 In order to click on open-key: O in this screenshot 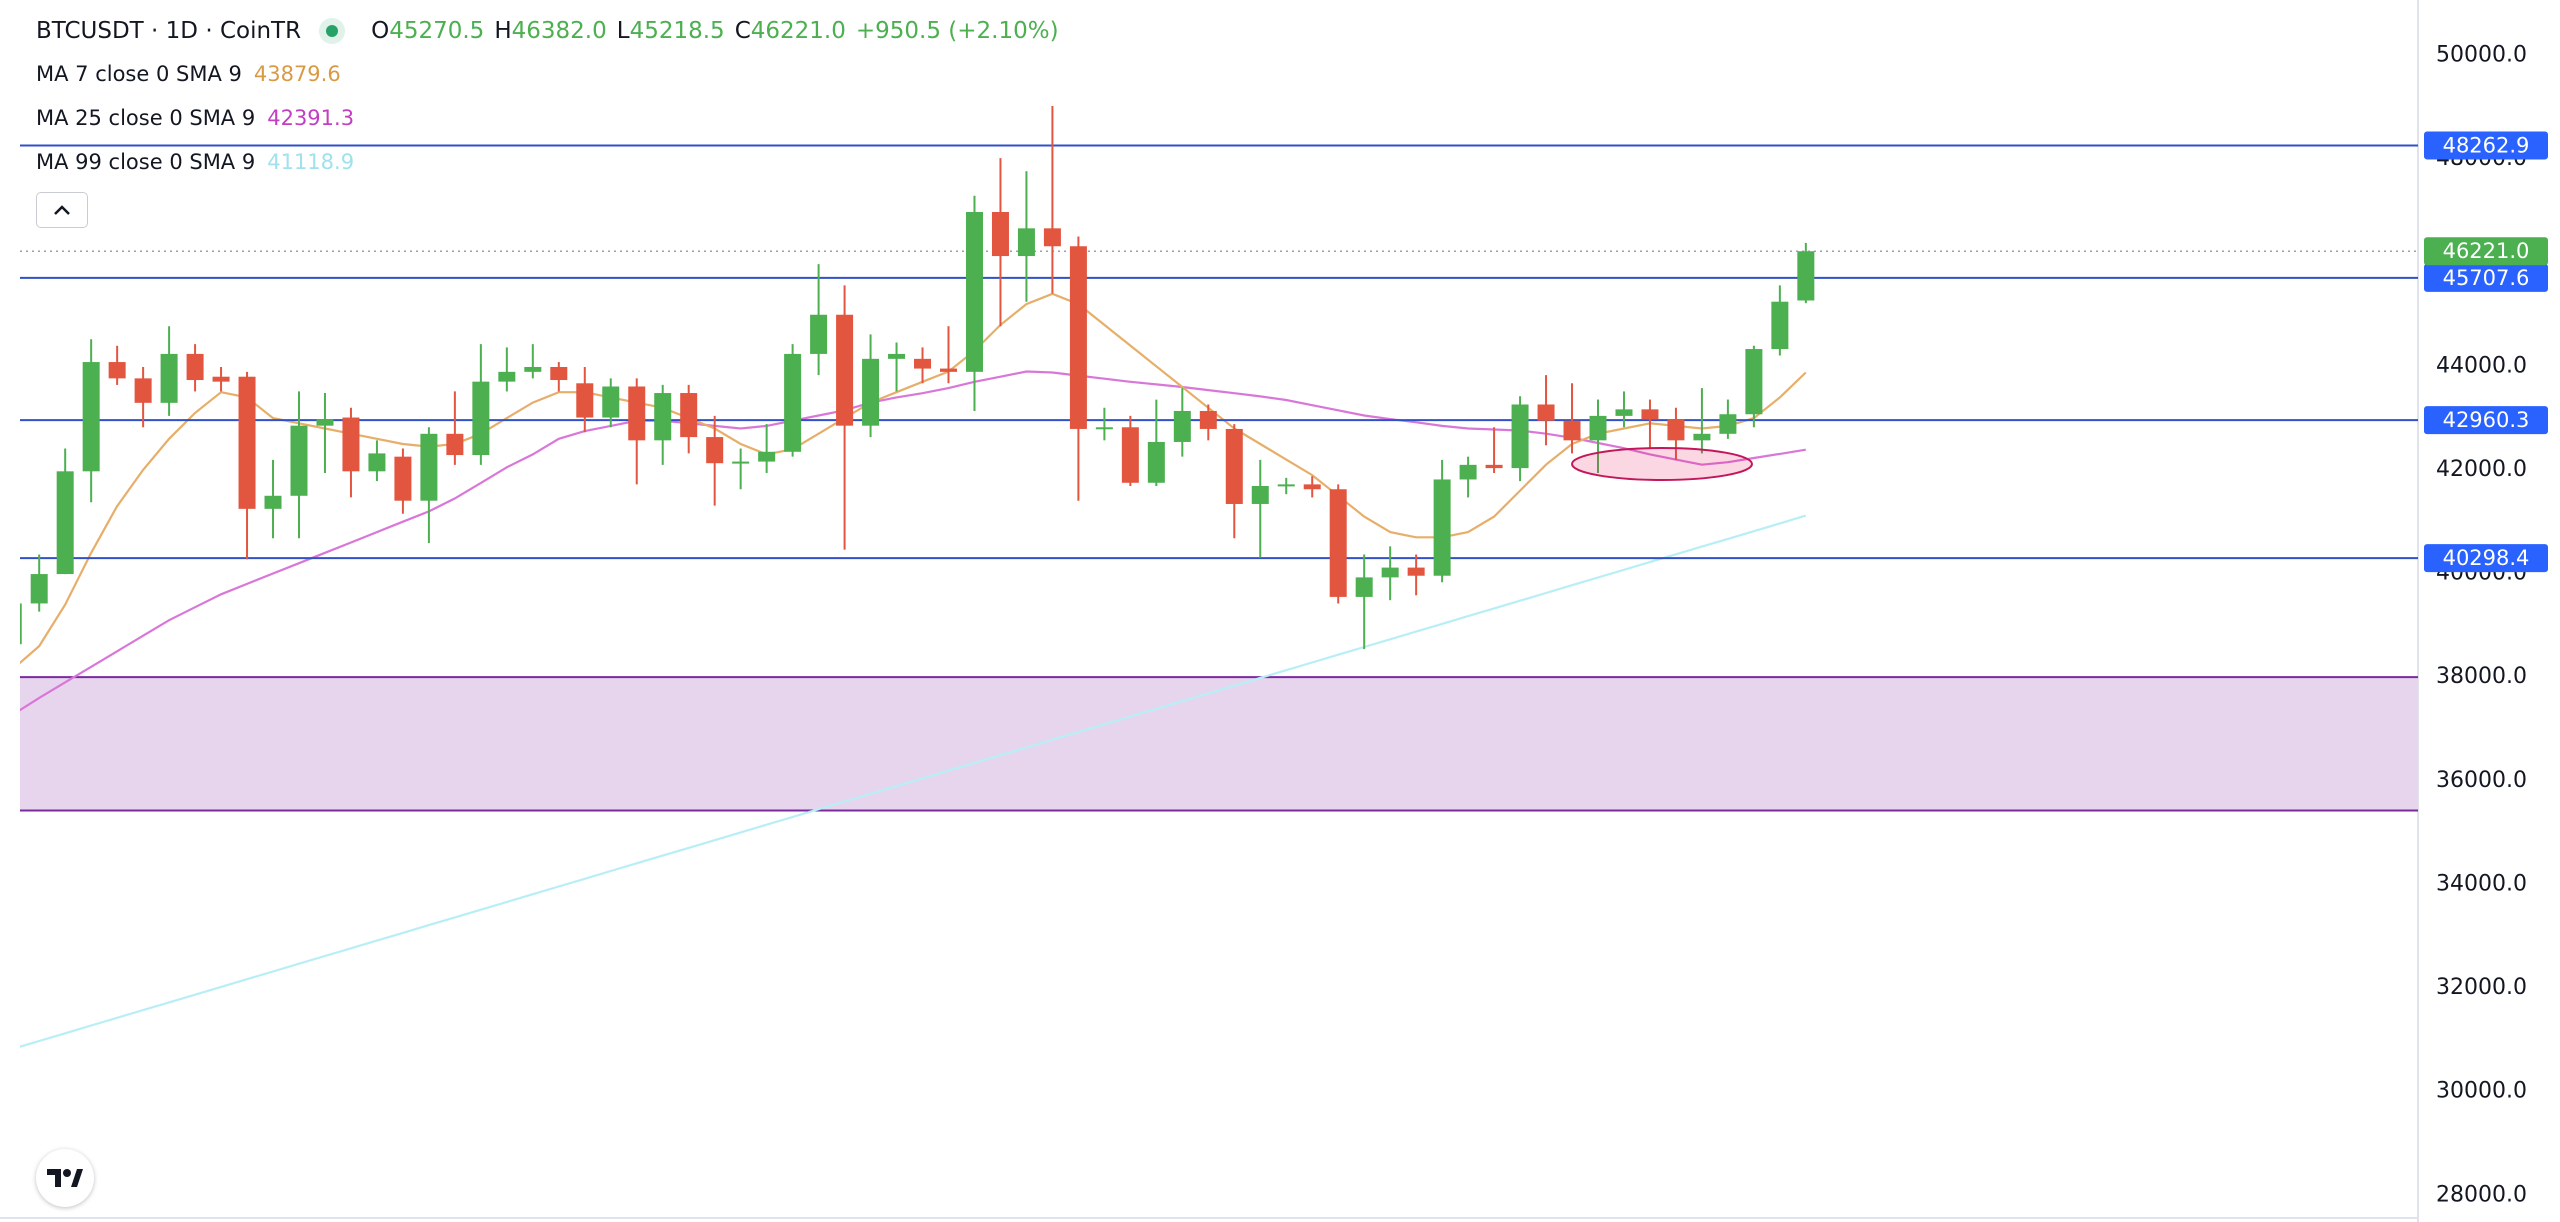, I will do `click(380, 31)`.